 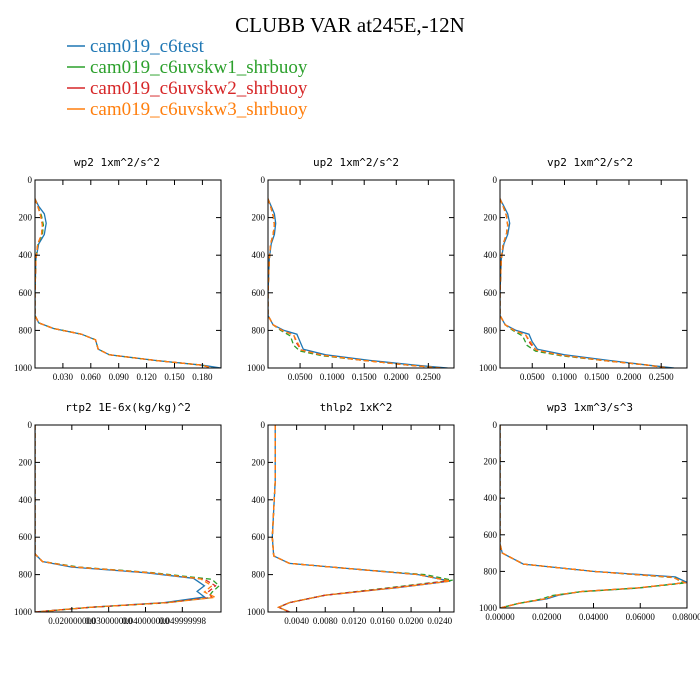 I want to click on x-tick-label: 0.0200, so click(x=411, y=621).